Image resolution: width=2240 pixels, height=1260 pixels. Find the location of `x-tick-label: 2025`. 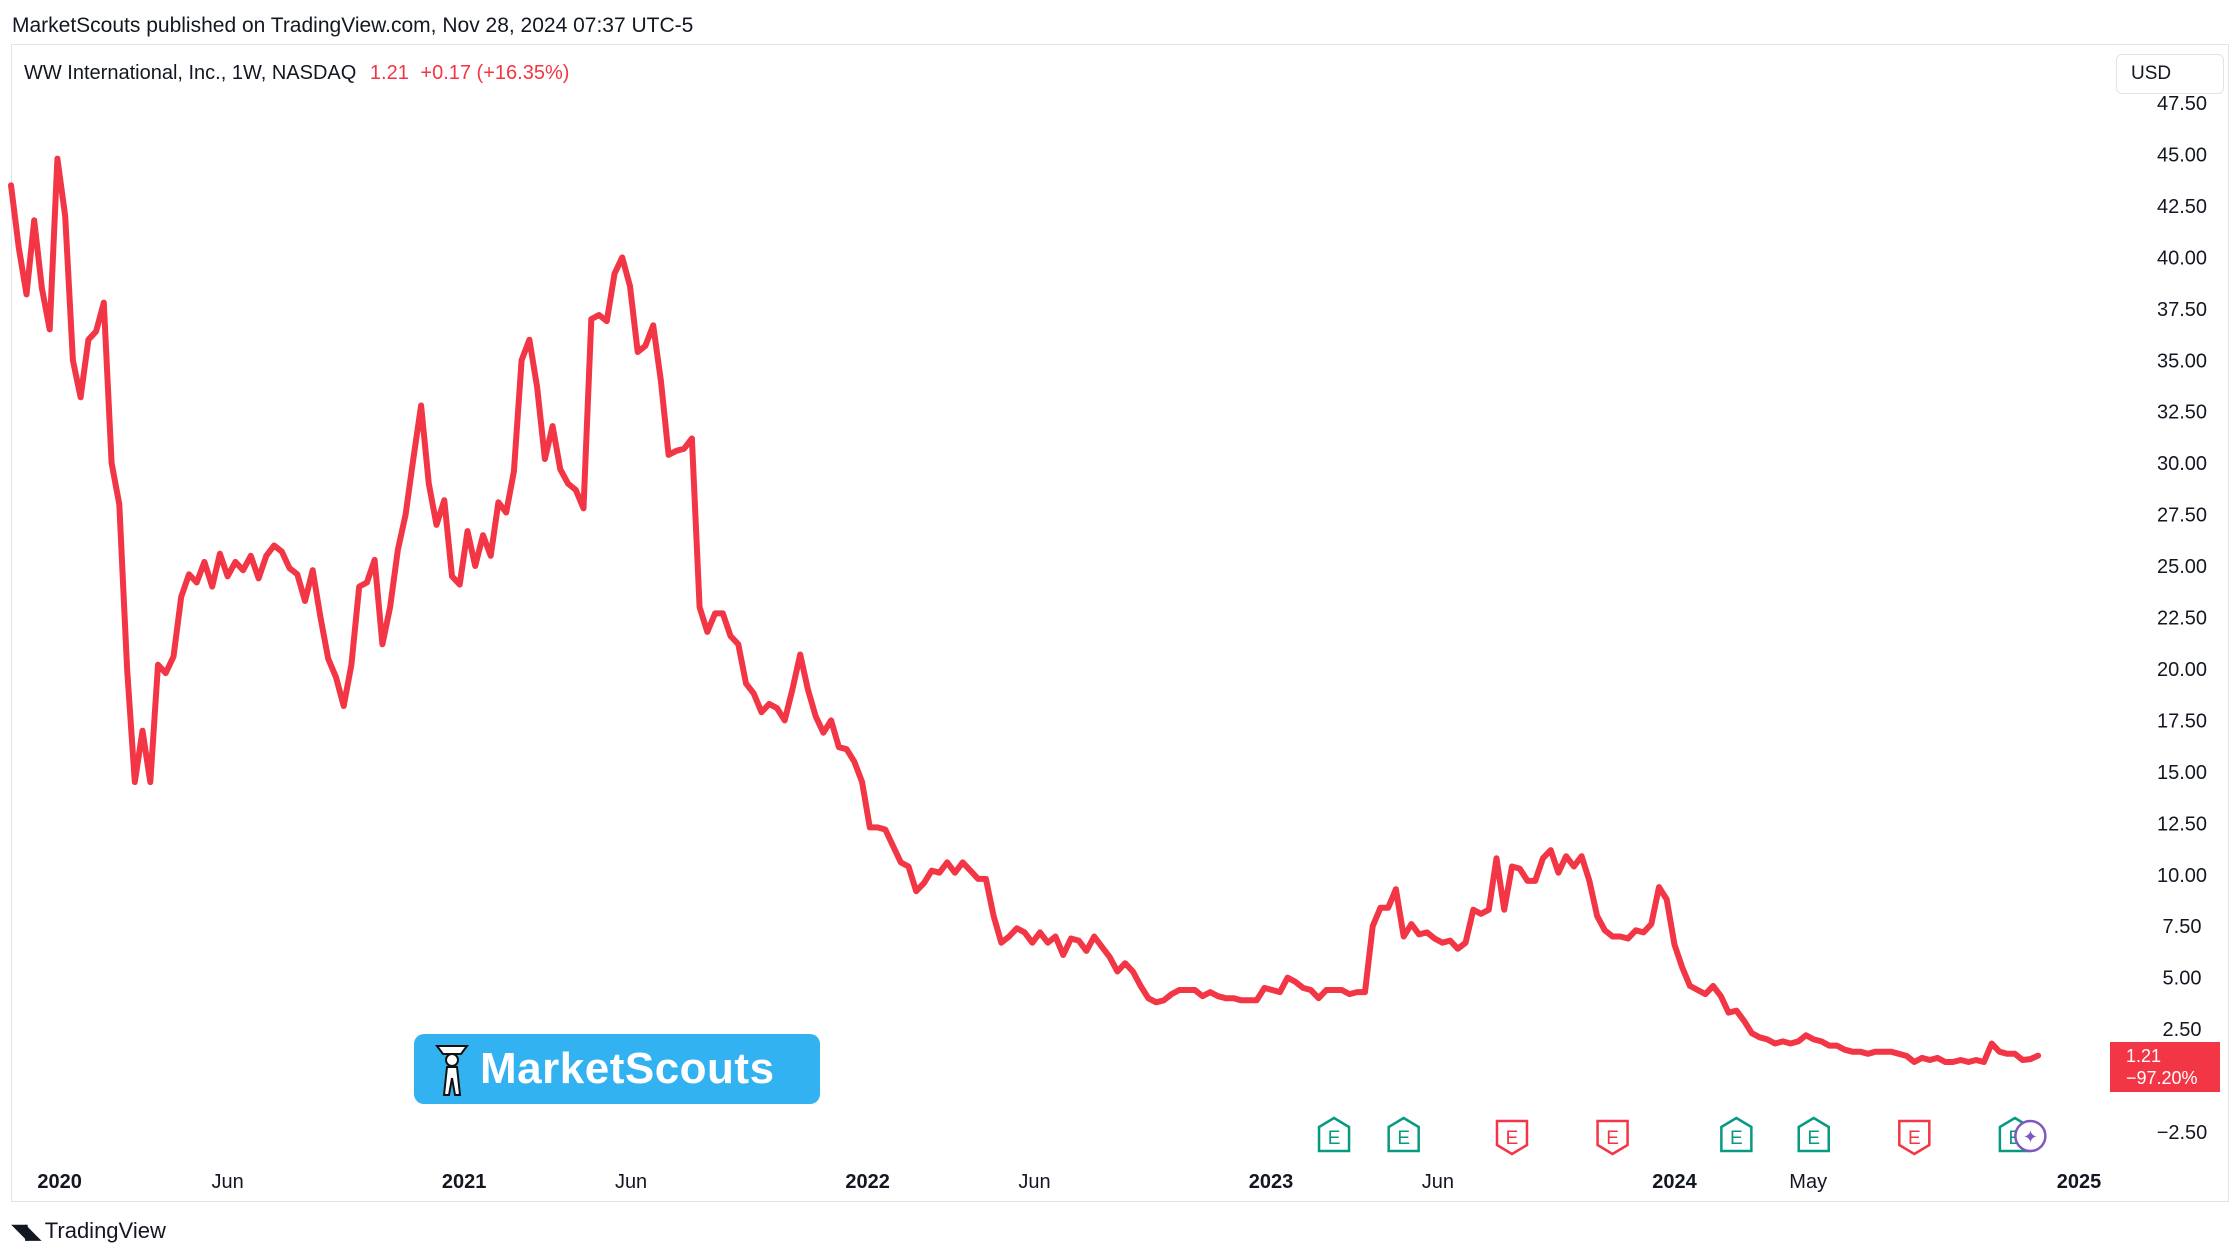

x-tick-label: 2025 is located at coordinates (2079, 1182).